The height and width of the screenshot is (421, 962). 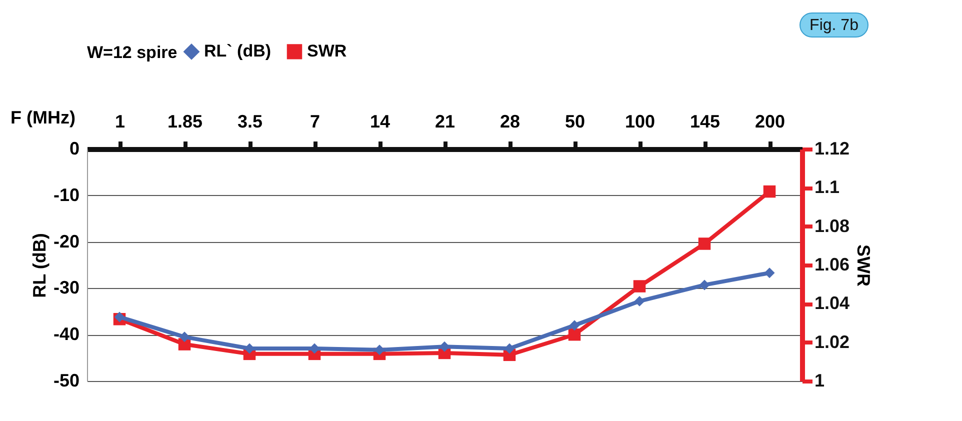 What do you see at coordinates (832, 342) in the screenshot?
I see `y2-tick-label: 1.02` at bounding box center [832, 342].